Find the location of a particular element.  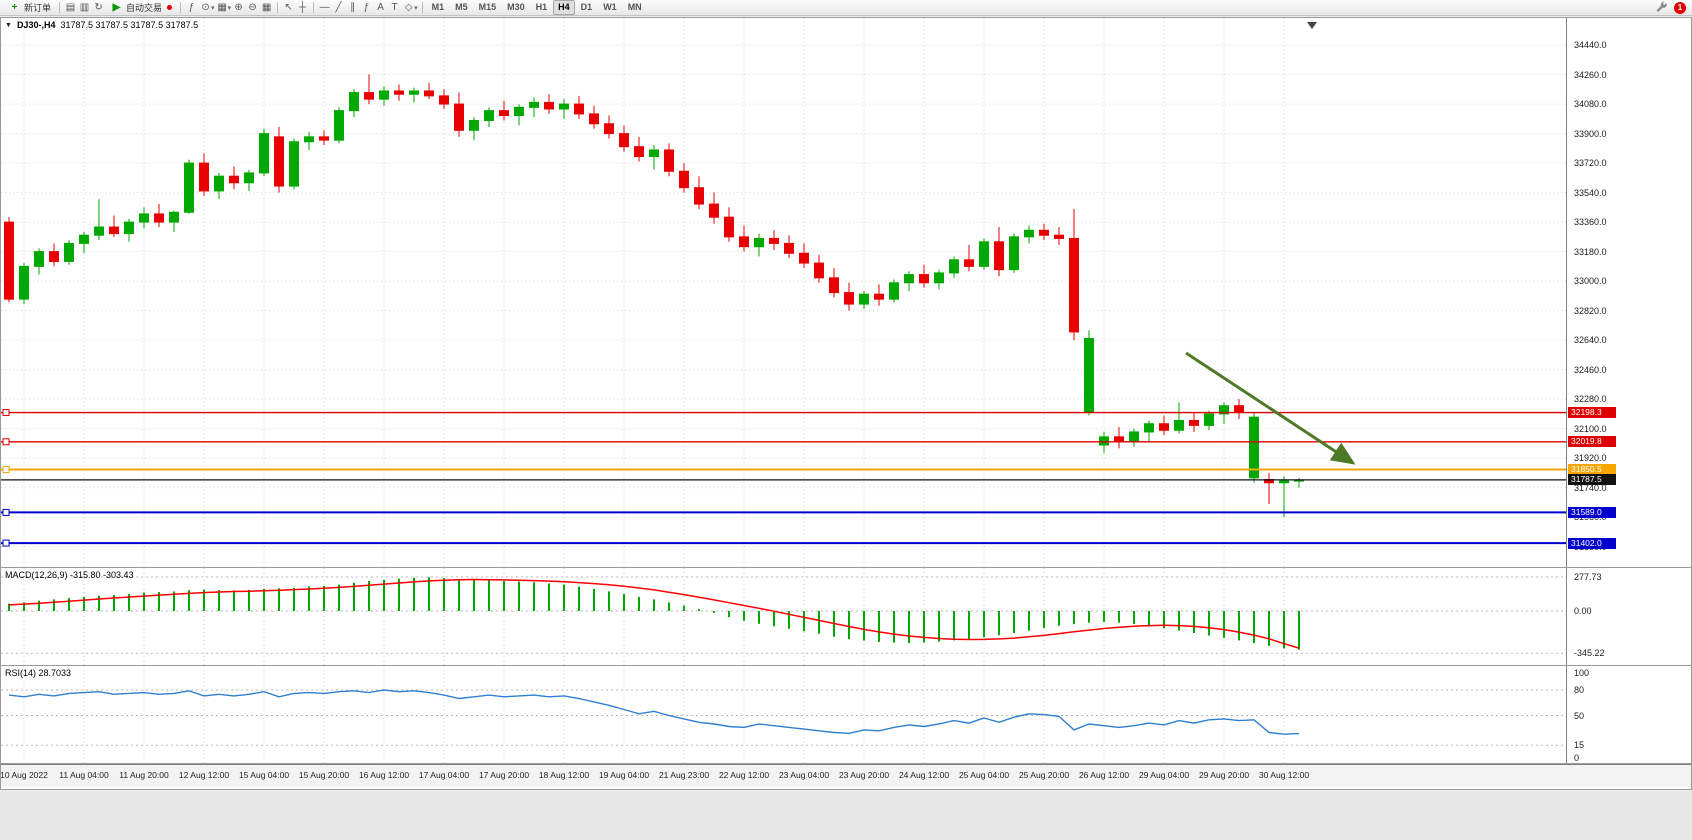

notification-badge: 1 is located at coordinates (1680, 7).